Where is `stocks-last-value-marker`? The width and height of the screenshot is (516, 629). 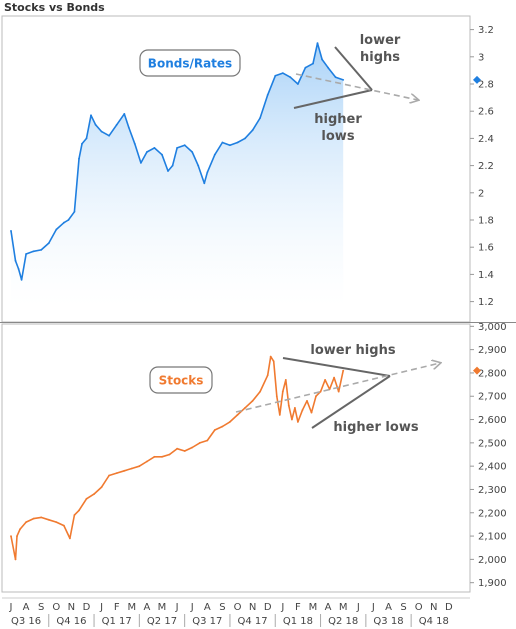 stocks-last-value-marker is located at coordinates (477, 370).